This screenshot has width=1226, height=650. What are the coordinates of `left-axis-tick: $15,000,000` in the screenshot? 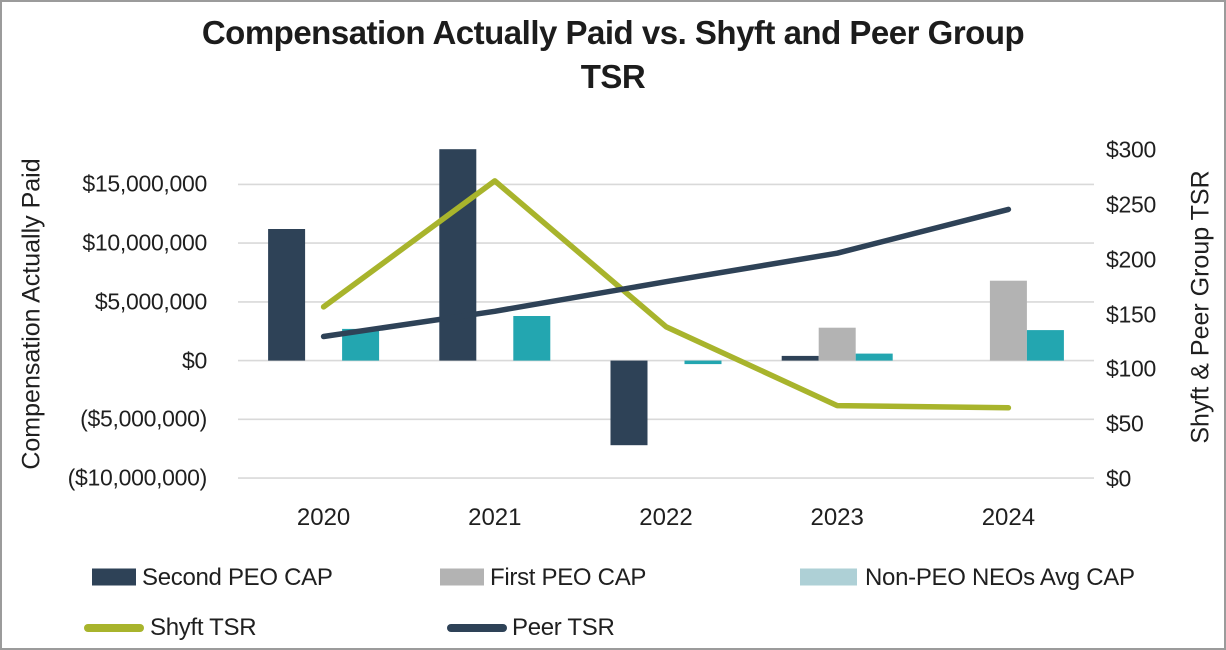 It's located at (144, 183).